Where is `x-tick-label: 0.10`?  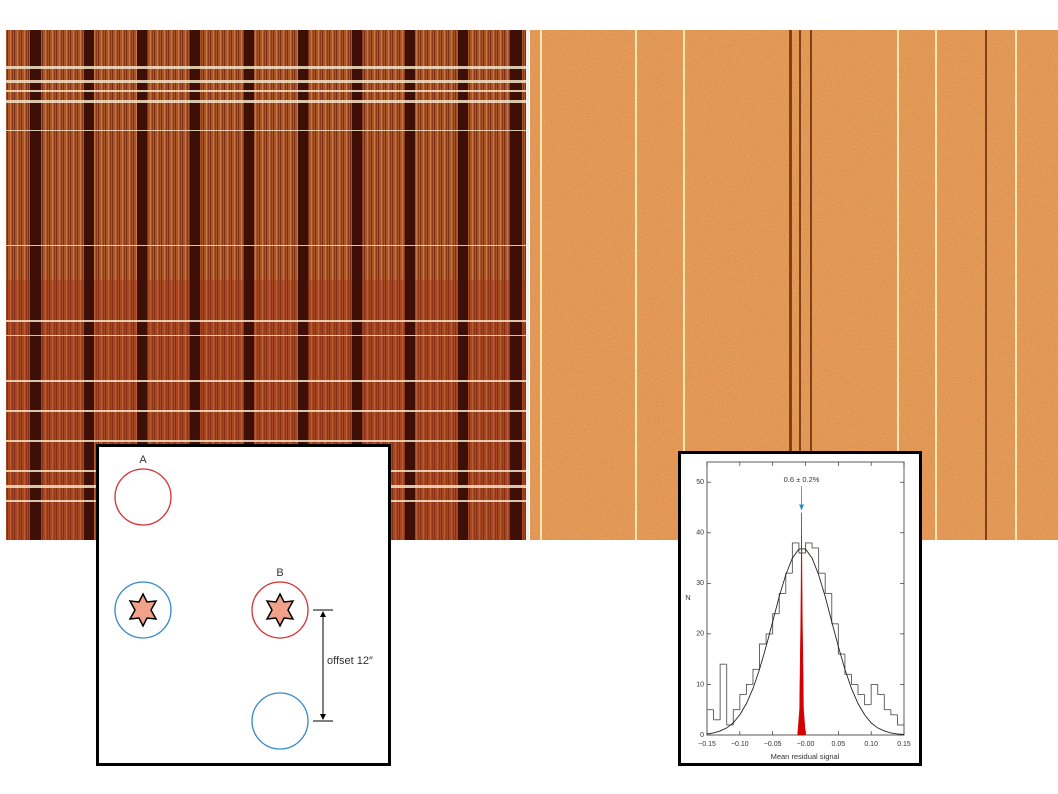
x-tick-label: 0.10 is located at coordinates (871, 744).